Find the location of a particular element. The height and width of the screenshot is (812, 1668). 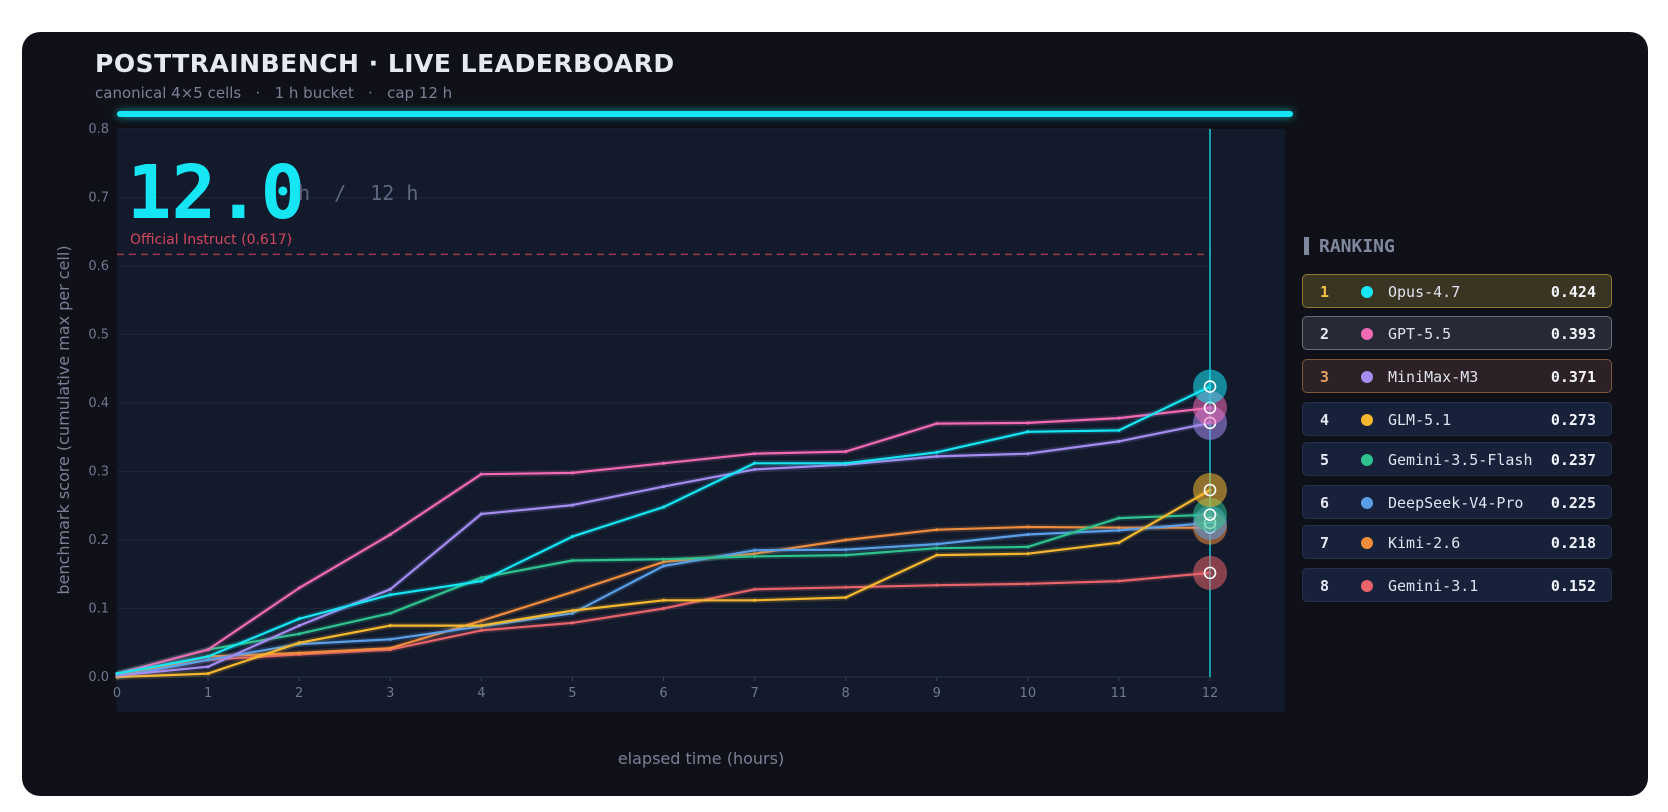

series-end-markers is located at coordinates (1210, 479).